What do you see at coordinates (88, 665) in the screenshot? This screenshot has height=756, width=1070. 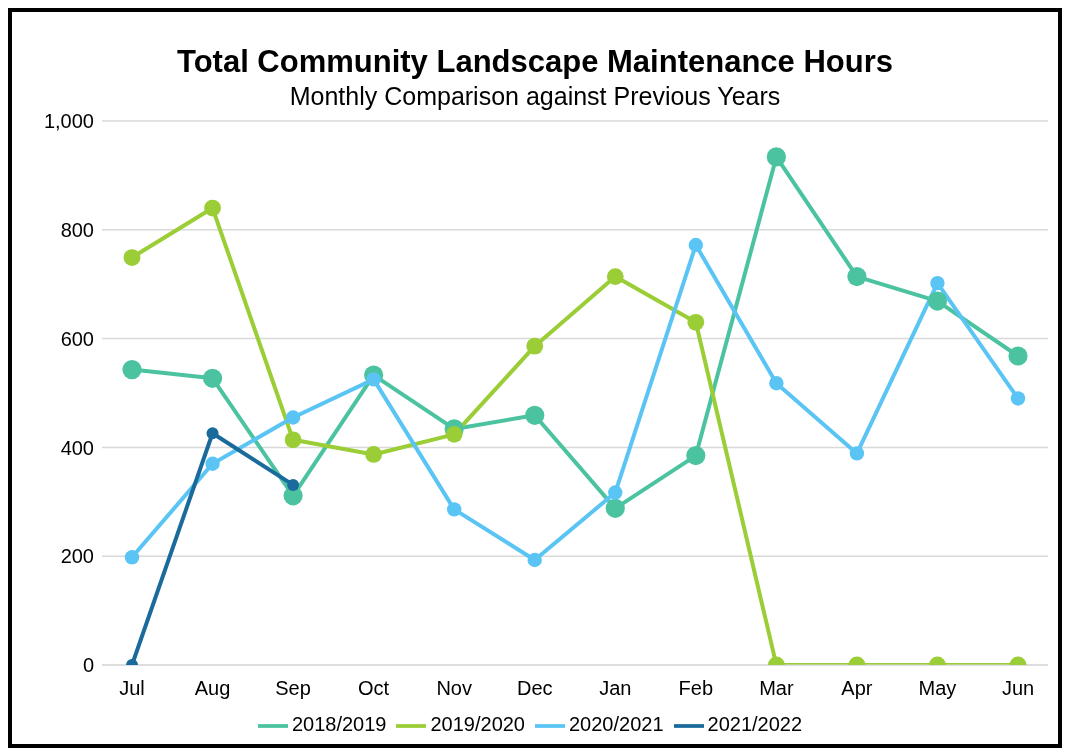 I see `y-tick-label: 0` at bounding box center [88, 665].